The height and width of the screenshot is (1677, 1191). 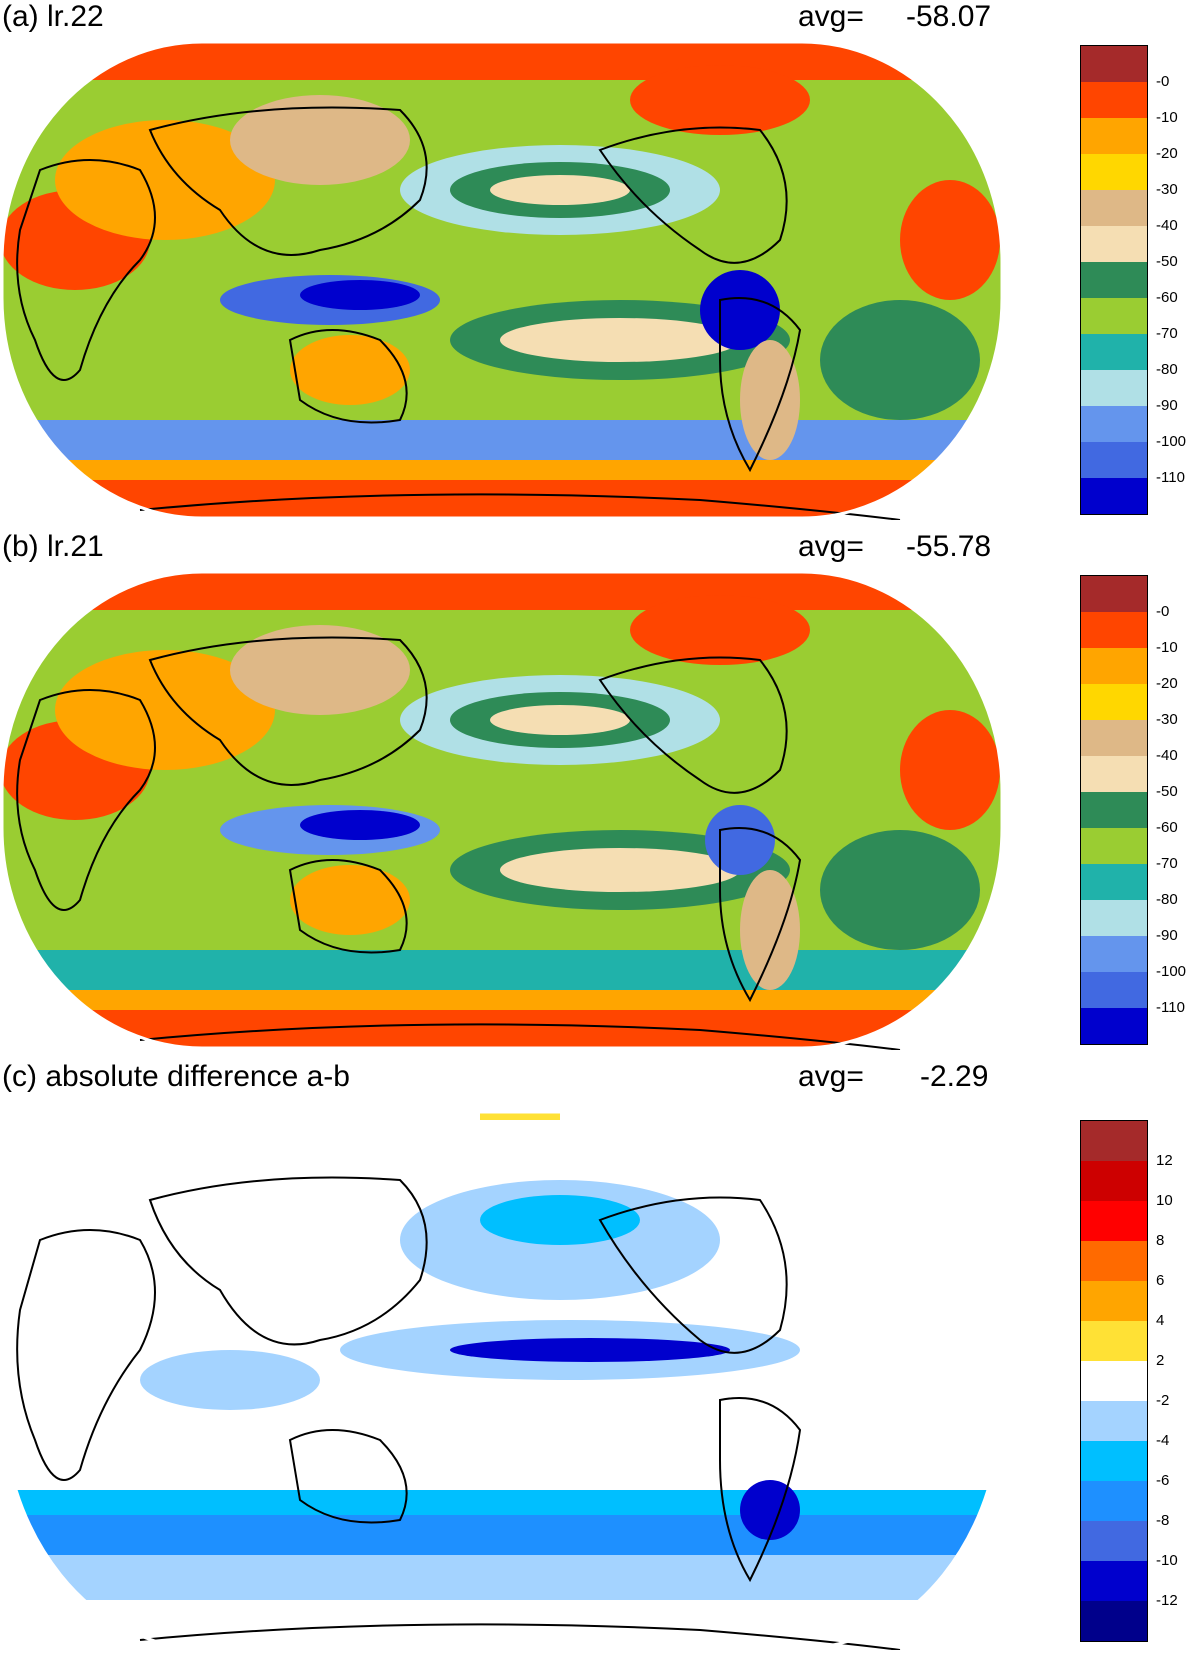 I want to click on colorbar-tick-label: 4, so click(x=1160, y=1320).